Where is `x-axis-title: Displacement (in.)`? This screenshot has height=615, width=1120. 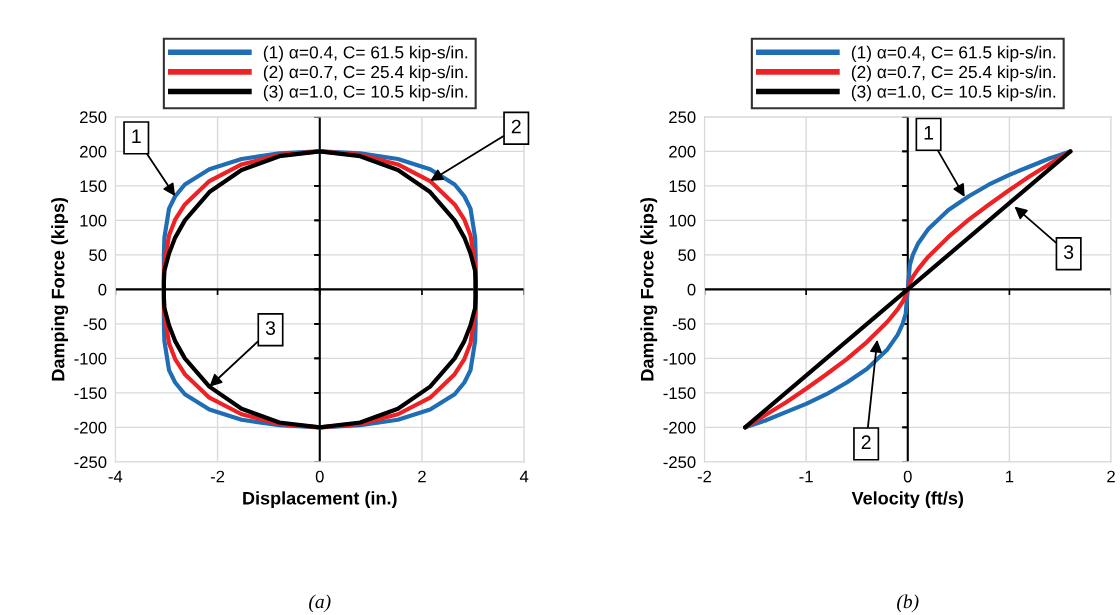
x-axis-title: Displacement (in.) is located at coordinates (320, 500).